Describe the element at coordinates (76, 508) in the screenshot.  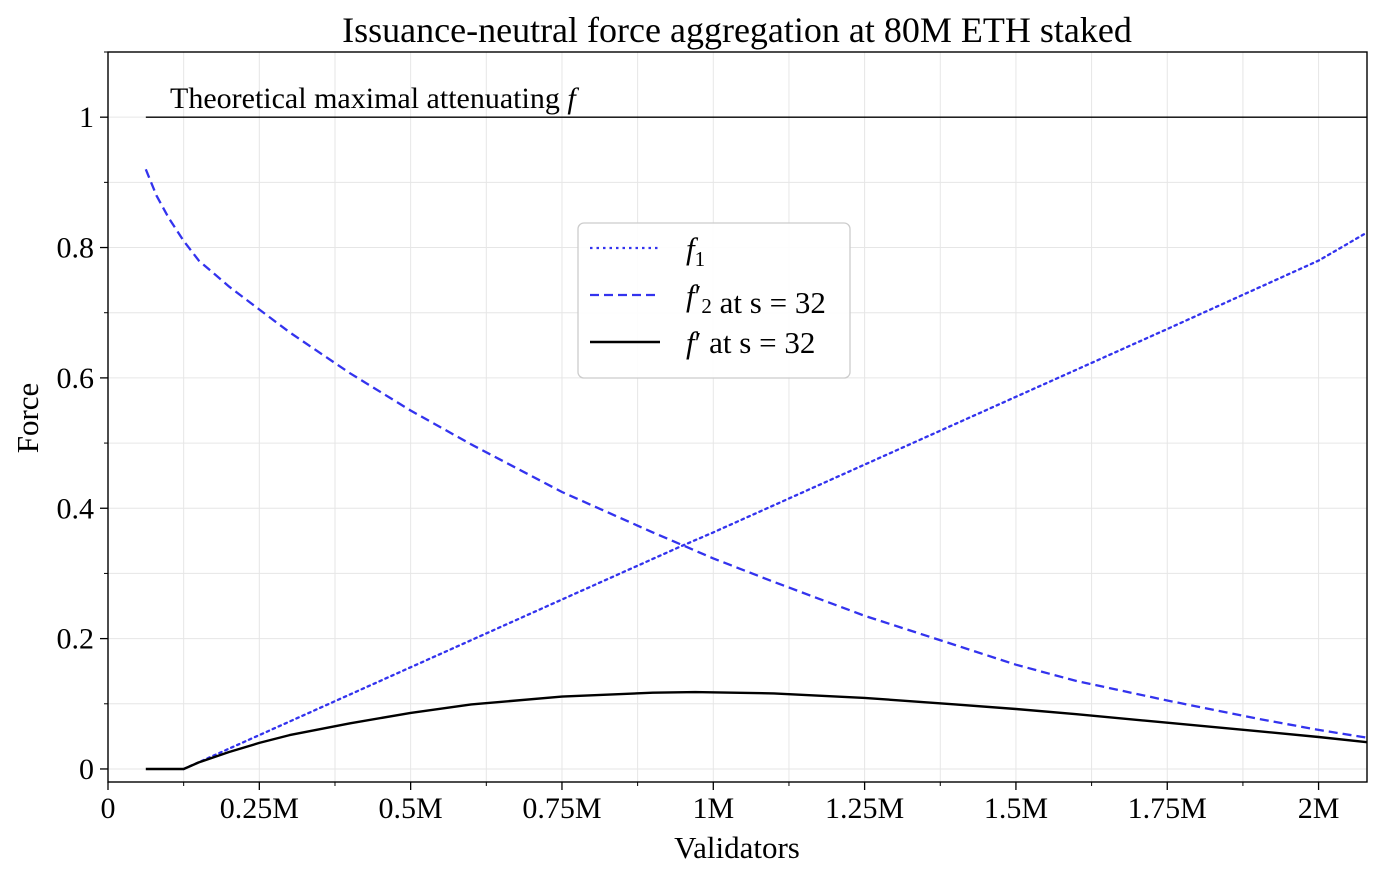
I see `y-tick-label: 0.4` at that location.